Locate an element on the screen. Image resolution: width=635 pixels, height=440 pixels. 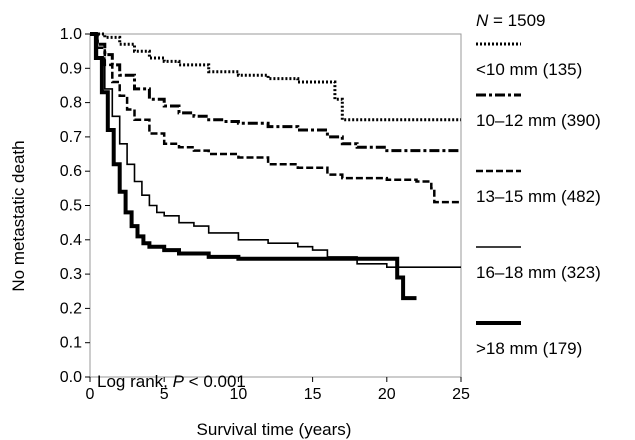
y-tick-label: 0.5 is located at coordinates (71, 206).